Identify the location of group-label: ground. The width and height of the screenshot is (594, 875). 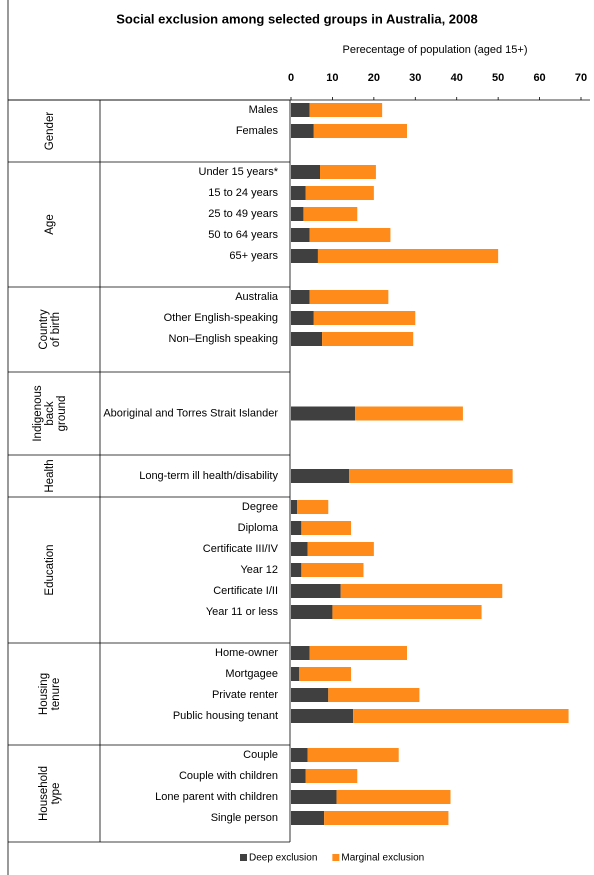
(62, 414).